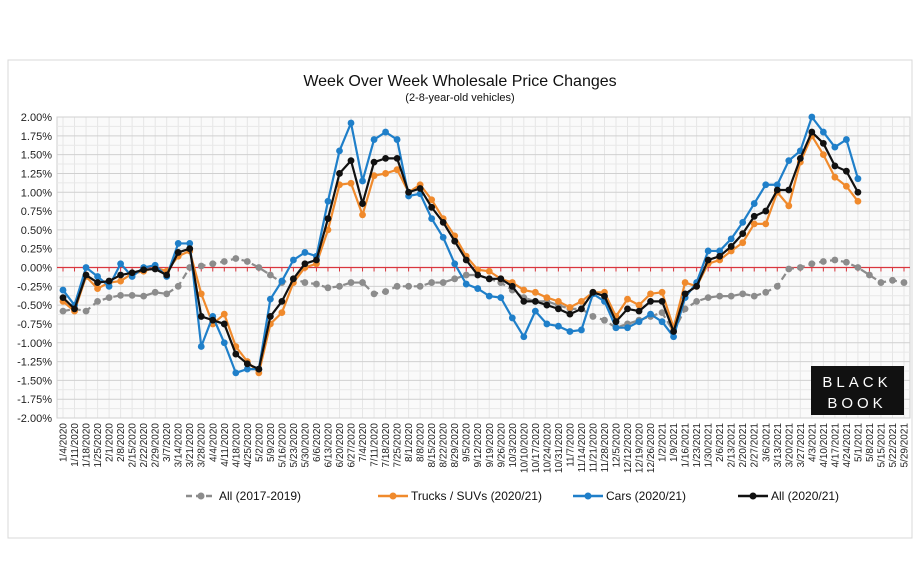  What do you see at coordinates (190, 445) in the screenshot?
I see `x-tick-label: 3/21/2020` at bounding box center [190, 445].